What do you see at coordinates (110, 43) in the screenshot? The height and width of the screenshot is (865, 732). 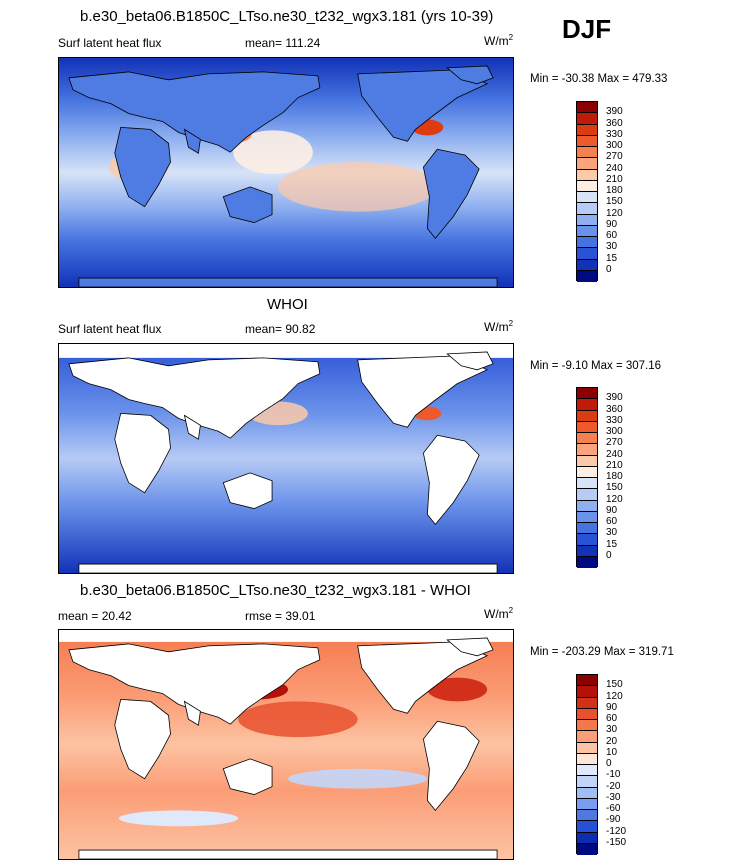 I see `panel1-variable-label: Surf latent heat flux` at bounding box center [110, 43].